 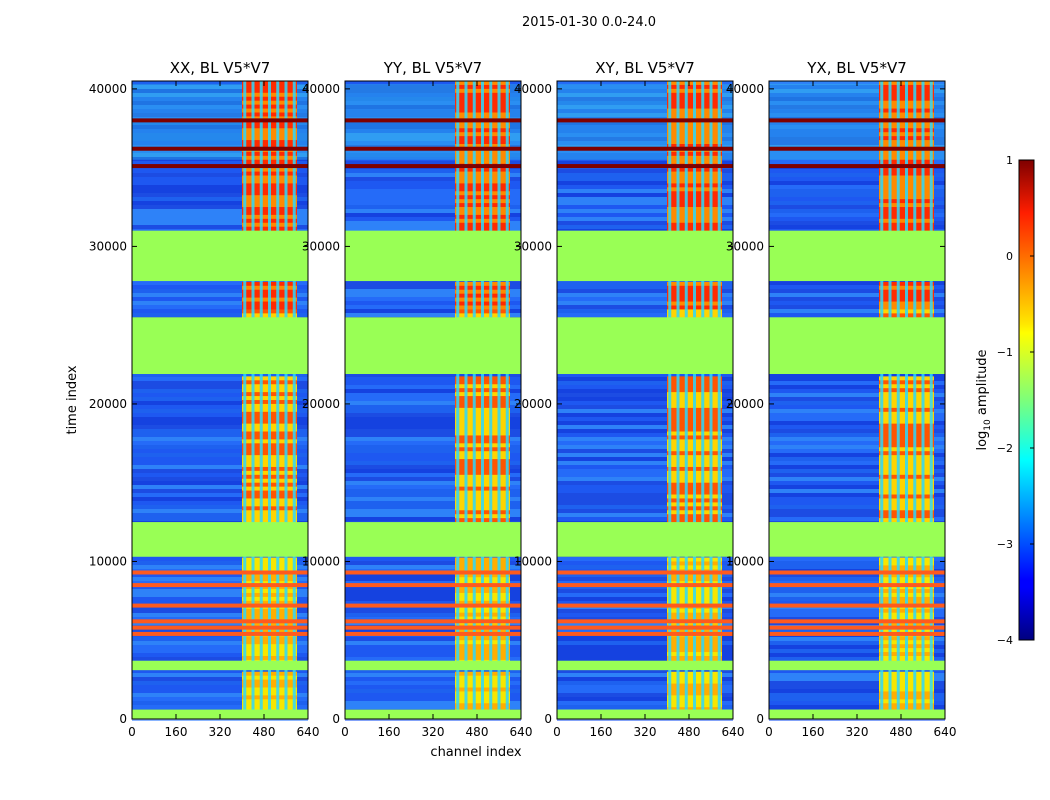 I want to click on y-tick-label: 40000, so click(x=745, y=89).